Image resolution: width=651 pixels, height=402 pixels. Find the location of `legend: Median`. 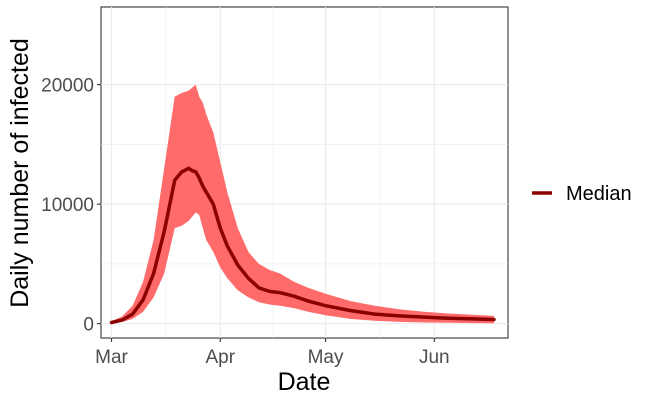

legend: Median is located at coordinates (582, 194).